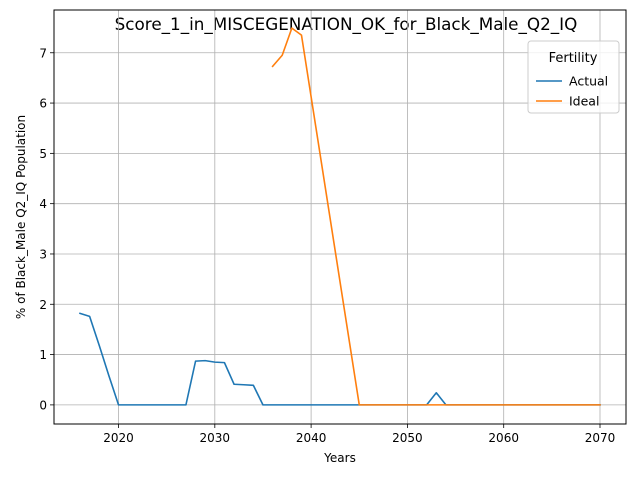 The height and width of the screenshot is (484, 640). Describe the element at coordinates (118, 438) in the screenshot. I see `x-tick-label: 2020` at that location.